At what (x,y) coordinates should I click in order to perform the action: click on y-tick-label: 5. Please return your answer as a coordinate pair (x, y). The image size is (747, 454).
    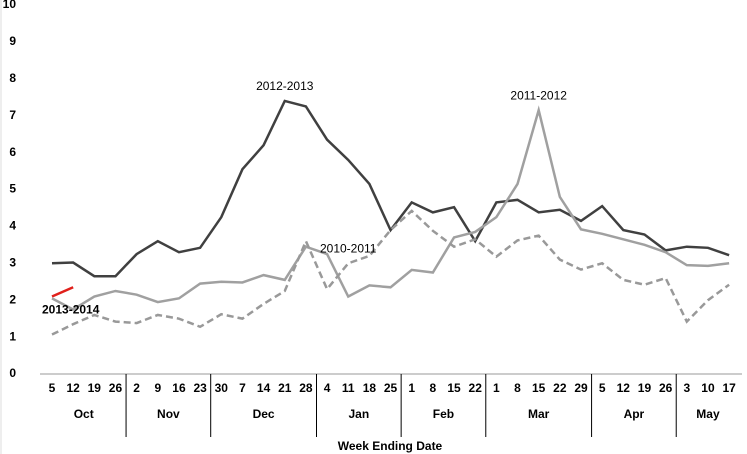
    Looking at the image, I should click on (12, 189).